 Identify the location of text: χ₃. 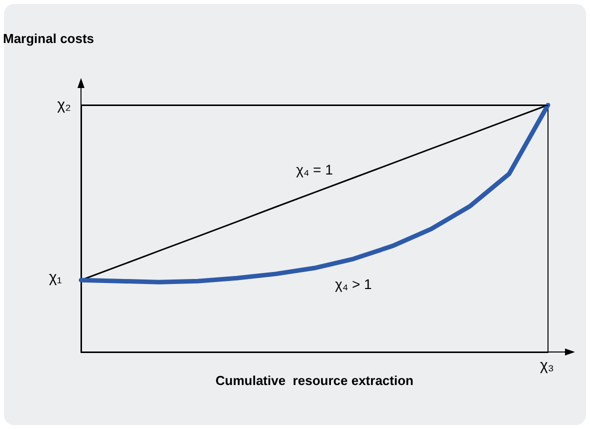
(547, 365).